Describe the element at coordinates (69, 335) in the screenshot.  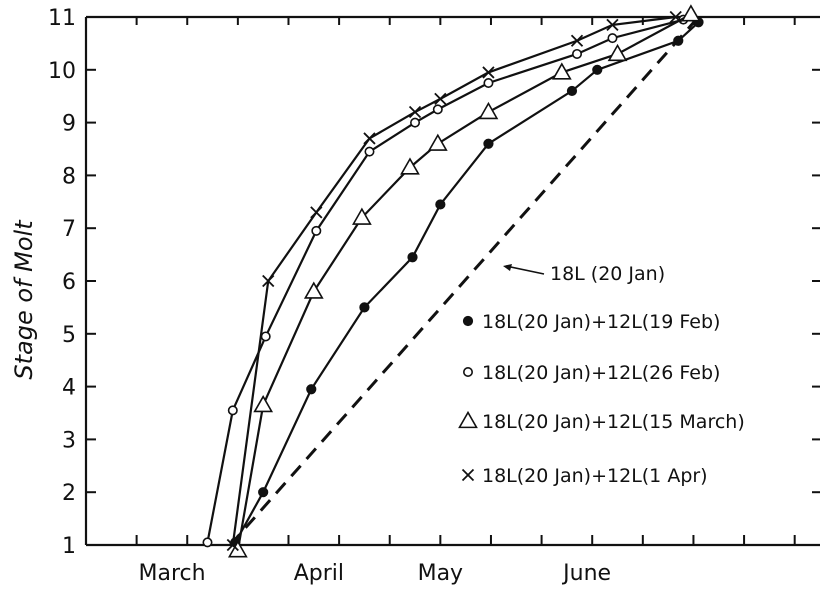
I see `y-tick-label: 5` at that location.